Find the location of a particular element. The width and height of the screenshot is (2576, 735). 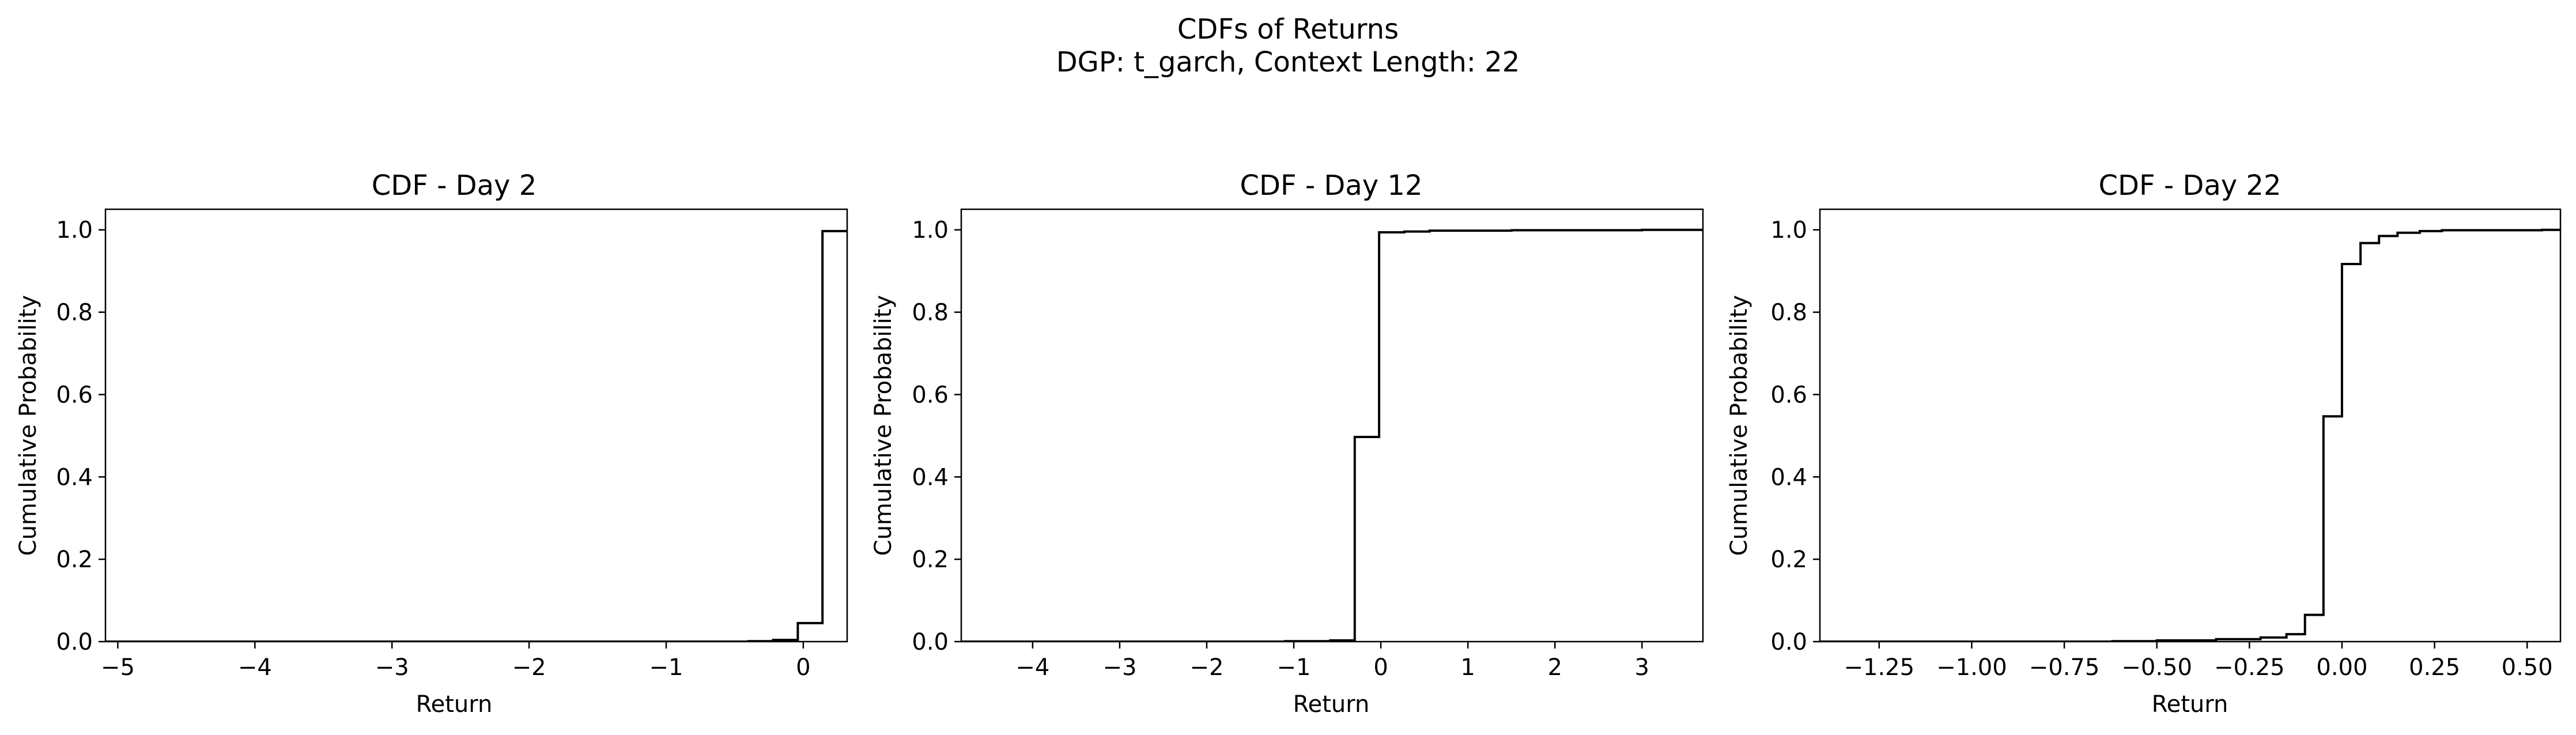

x-tick-label: −1.25 is located at coordinates (1879, 667).